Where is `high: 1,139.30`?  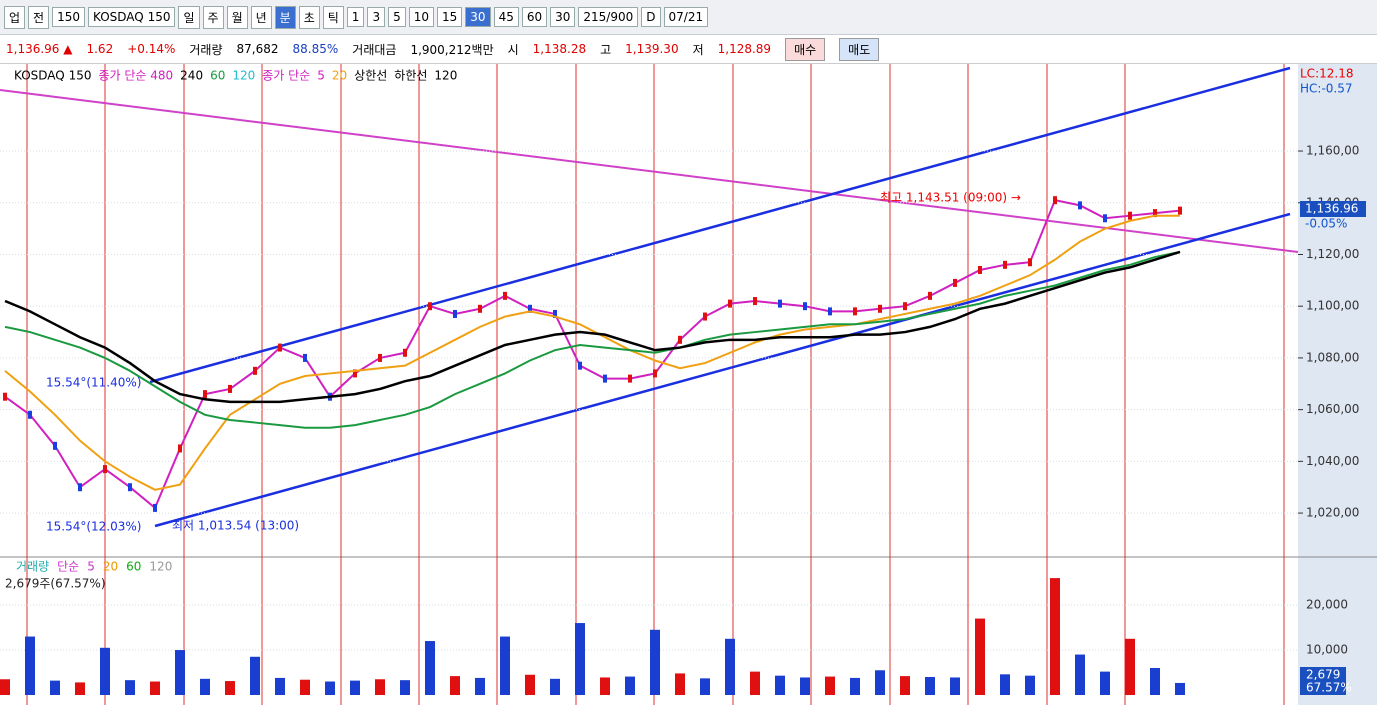
high: 1,139.30 is located at coordinates (652, 49).